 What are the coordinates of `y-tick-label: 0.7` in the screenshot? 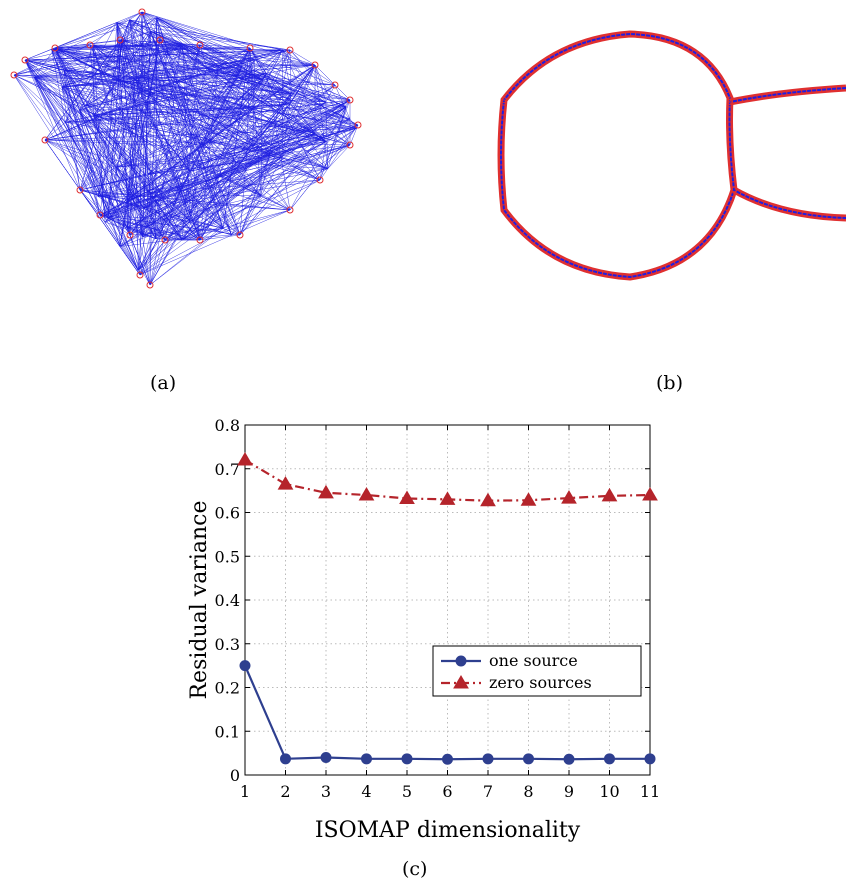 It's located at (227, 469).